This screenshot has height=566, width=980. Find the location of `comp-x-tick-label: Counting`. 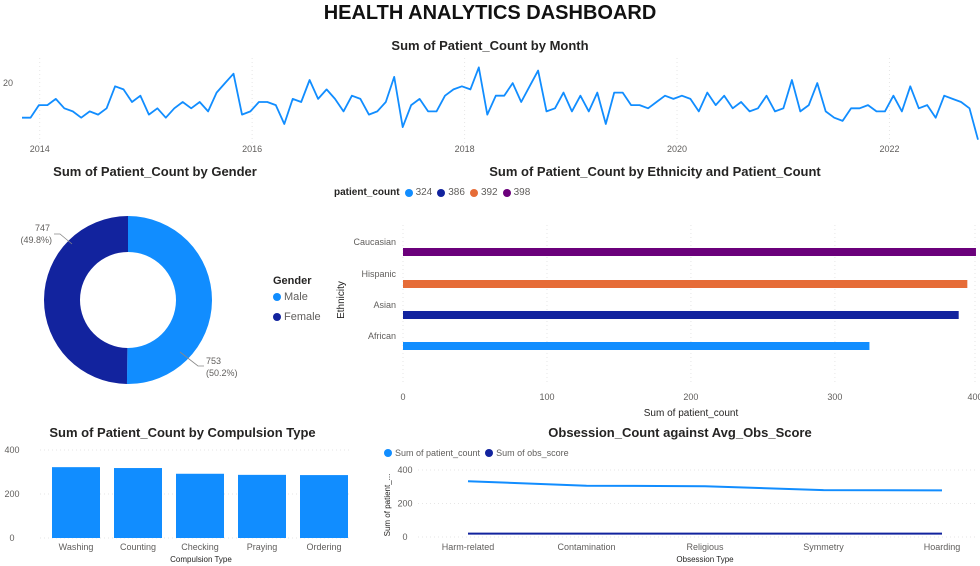

comp-x-tick-label: Counting is located at coordinates (138, 547).